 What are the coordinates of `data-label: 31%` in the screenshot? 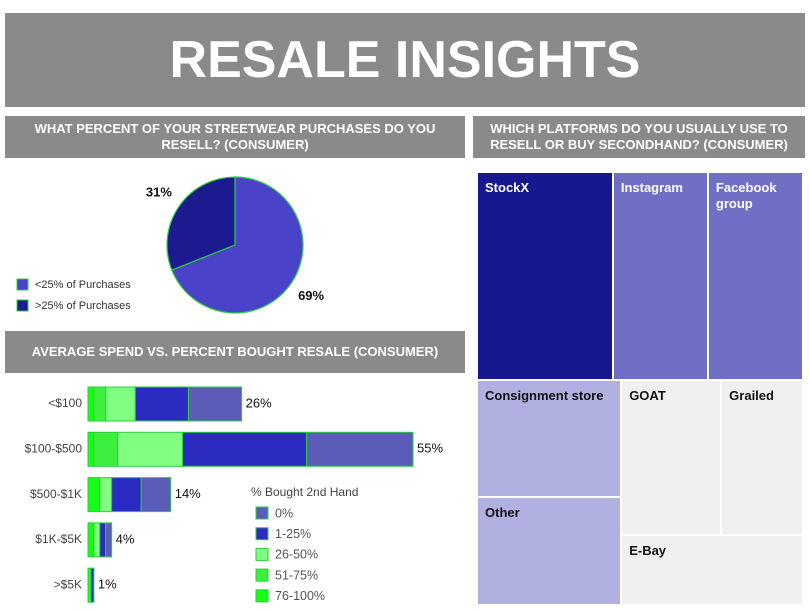 It's located at (159, 192).